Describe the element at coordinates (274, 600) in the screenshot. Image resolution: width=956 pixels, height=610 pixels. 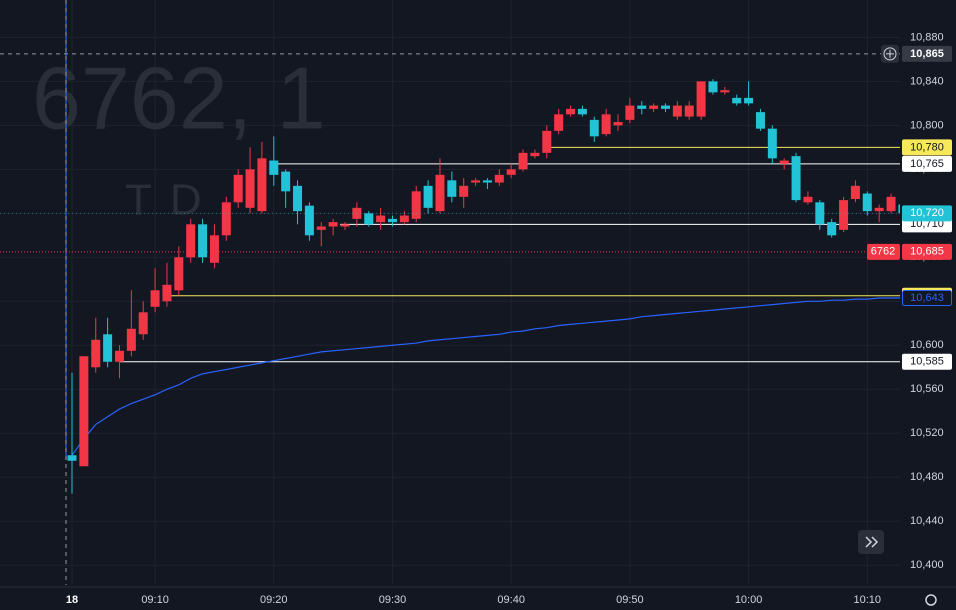
I see `x-tick-label: 09:20` at that location.